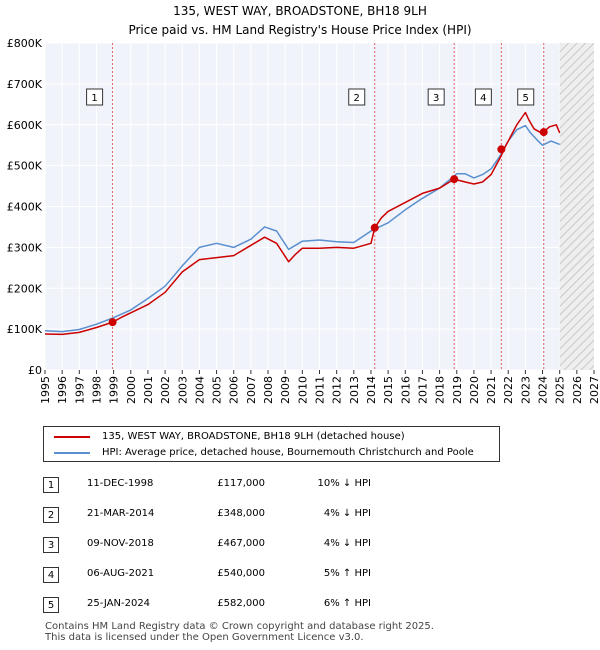 Image resolution: width=600 pixels, height=650 pixels. Describe the element at coordinates (594, 390) in the screenshot. I see `x-tick-label: 2027` at that location.